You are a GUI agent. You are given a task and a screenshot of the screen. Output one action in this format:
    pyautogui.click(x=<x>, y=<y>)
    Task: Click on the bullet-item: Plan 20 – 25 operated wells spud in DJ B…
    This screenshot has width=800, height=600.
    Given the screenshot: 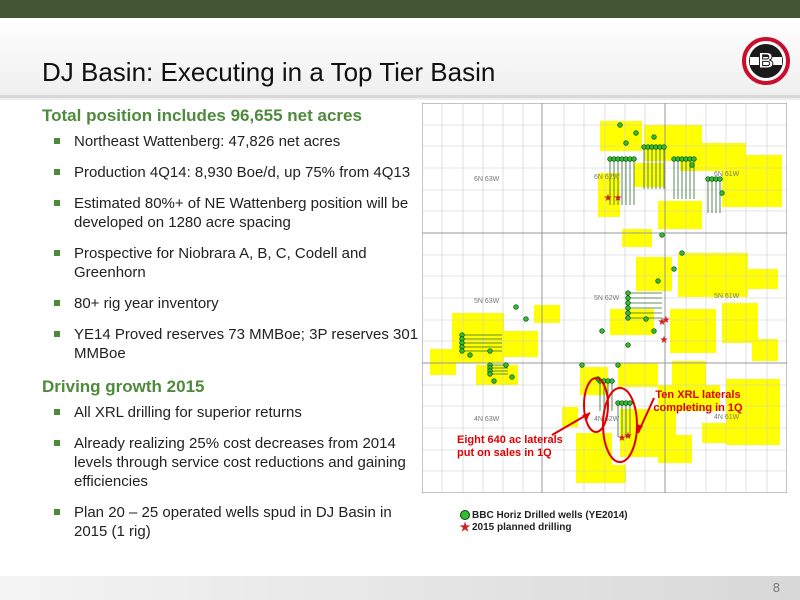 What is the action you would take?
    pyautogui.click(x=234, y=522)
    